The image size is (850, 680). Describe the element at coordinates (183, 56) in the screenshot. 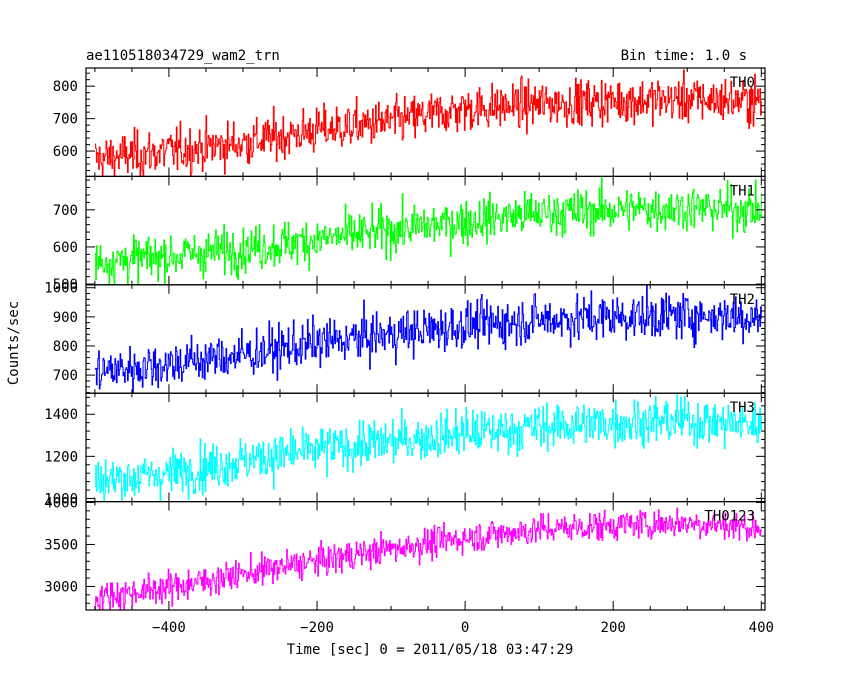

I see `chart-title-left: ae110518034729_wam2_trn` at that location.